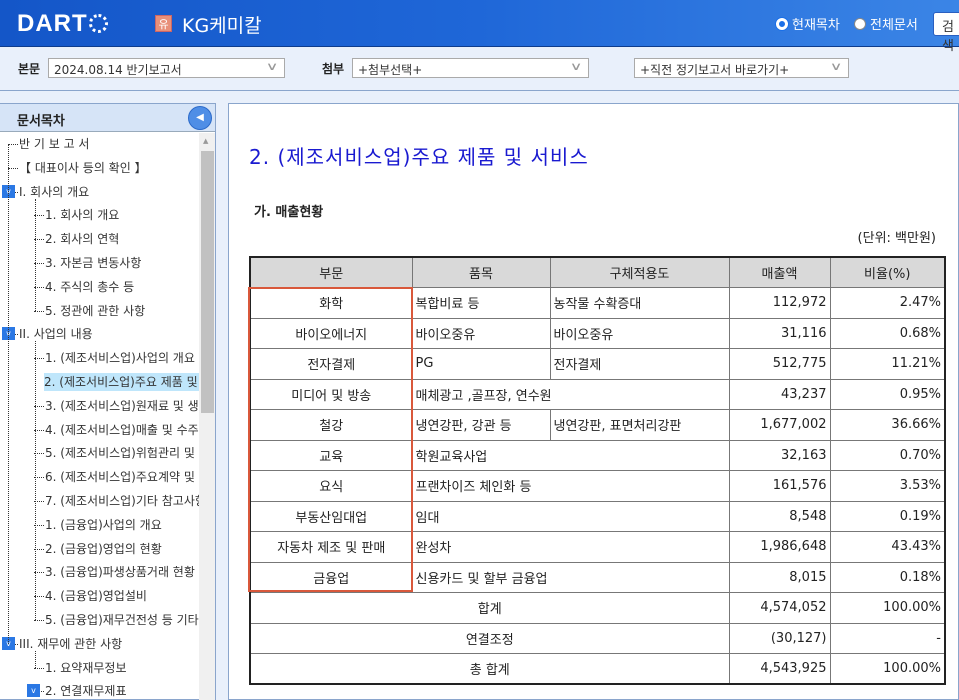  I want to click on corp-name: KG케미칼, so click(222, 26).